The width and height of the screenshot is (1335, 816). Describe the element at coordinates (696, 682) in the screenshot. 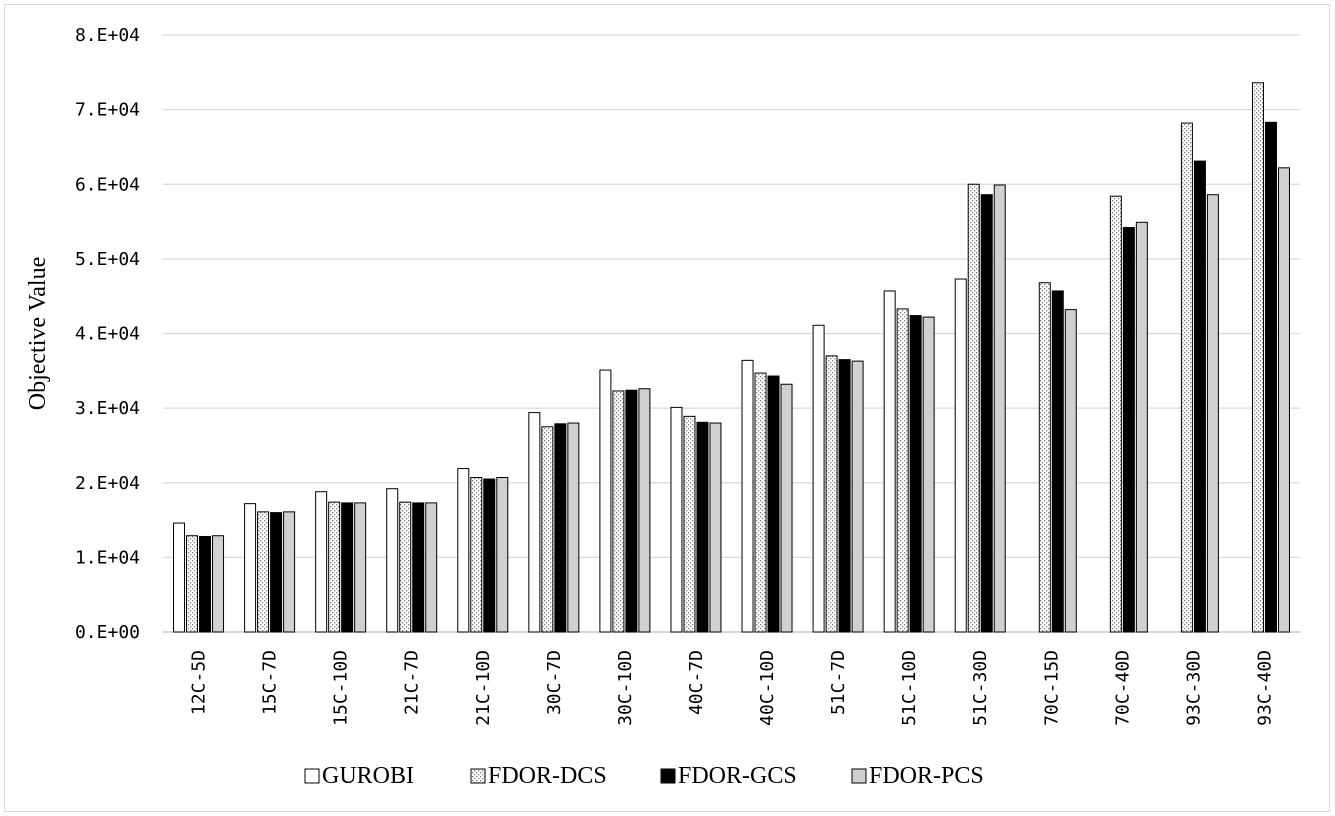

I see `x-tick-label: 40C-7D` at that location.